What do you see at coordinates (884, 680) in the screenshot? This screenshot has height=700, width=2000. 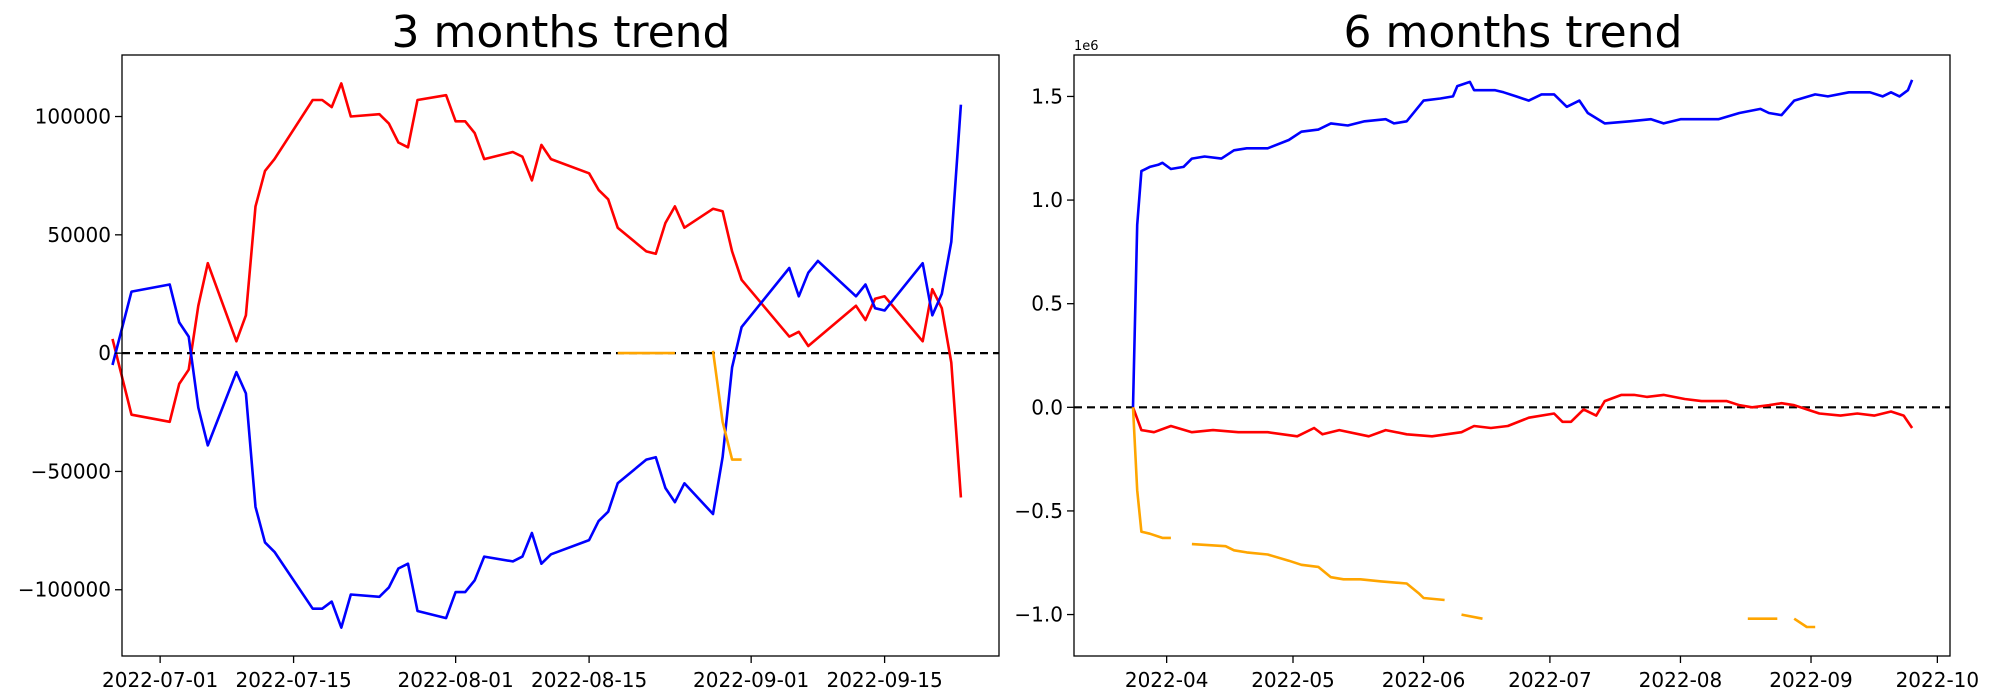 I see `x-tick-label: 2022-09-15` at bounding box center [884, 680].